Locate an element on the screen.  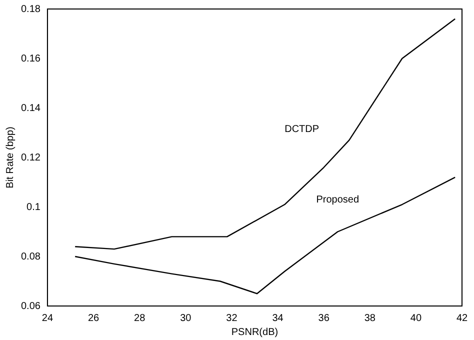
x-tick-label: 30 is located at coordinates (186, 318).